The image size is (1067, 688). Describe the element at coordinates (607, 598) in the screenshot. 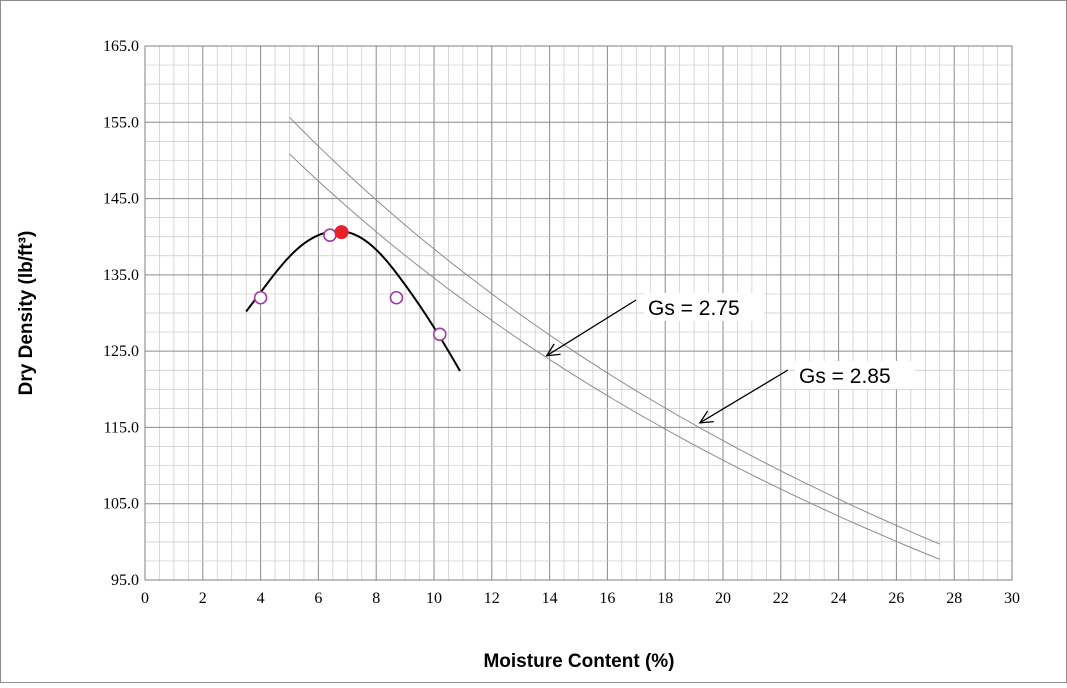

I see `x-tick-label: 16` at that location.